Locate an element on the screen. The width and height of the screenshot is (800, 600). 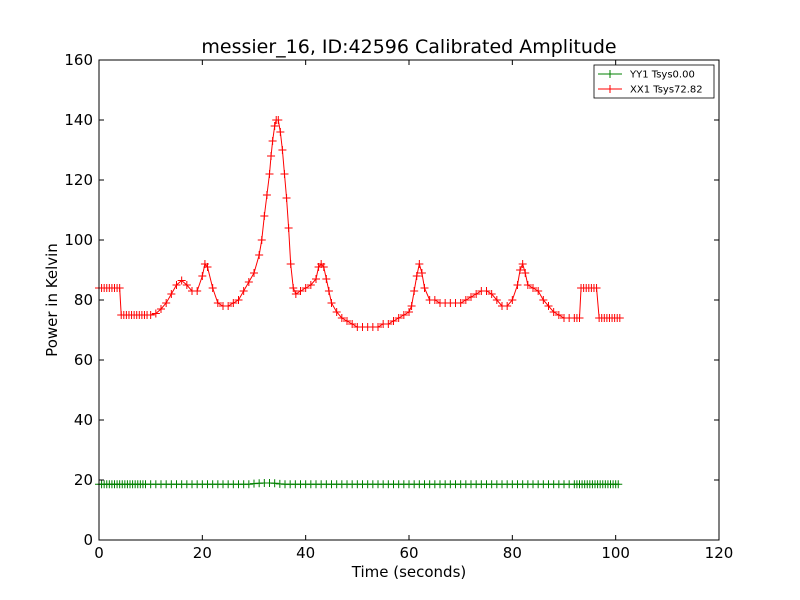
legend-label-xx1: XX1 Tsys72.82 is located at coordinates (666, 90).